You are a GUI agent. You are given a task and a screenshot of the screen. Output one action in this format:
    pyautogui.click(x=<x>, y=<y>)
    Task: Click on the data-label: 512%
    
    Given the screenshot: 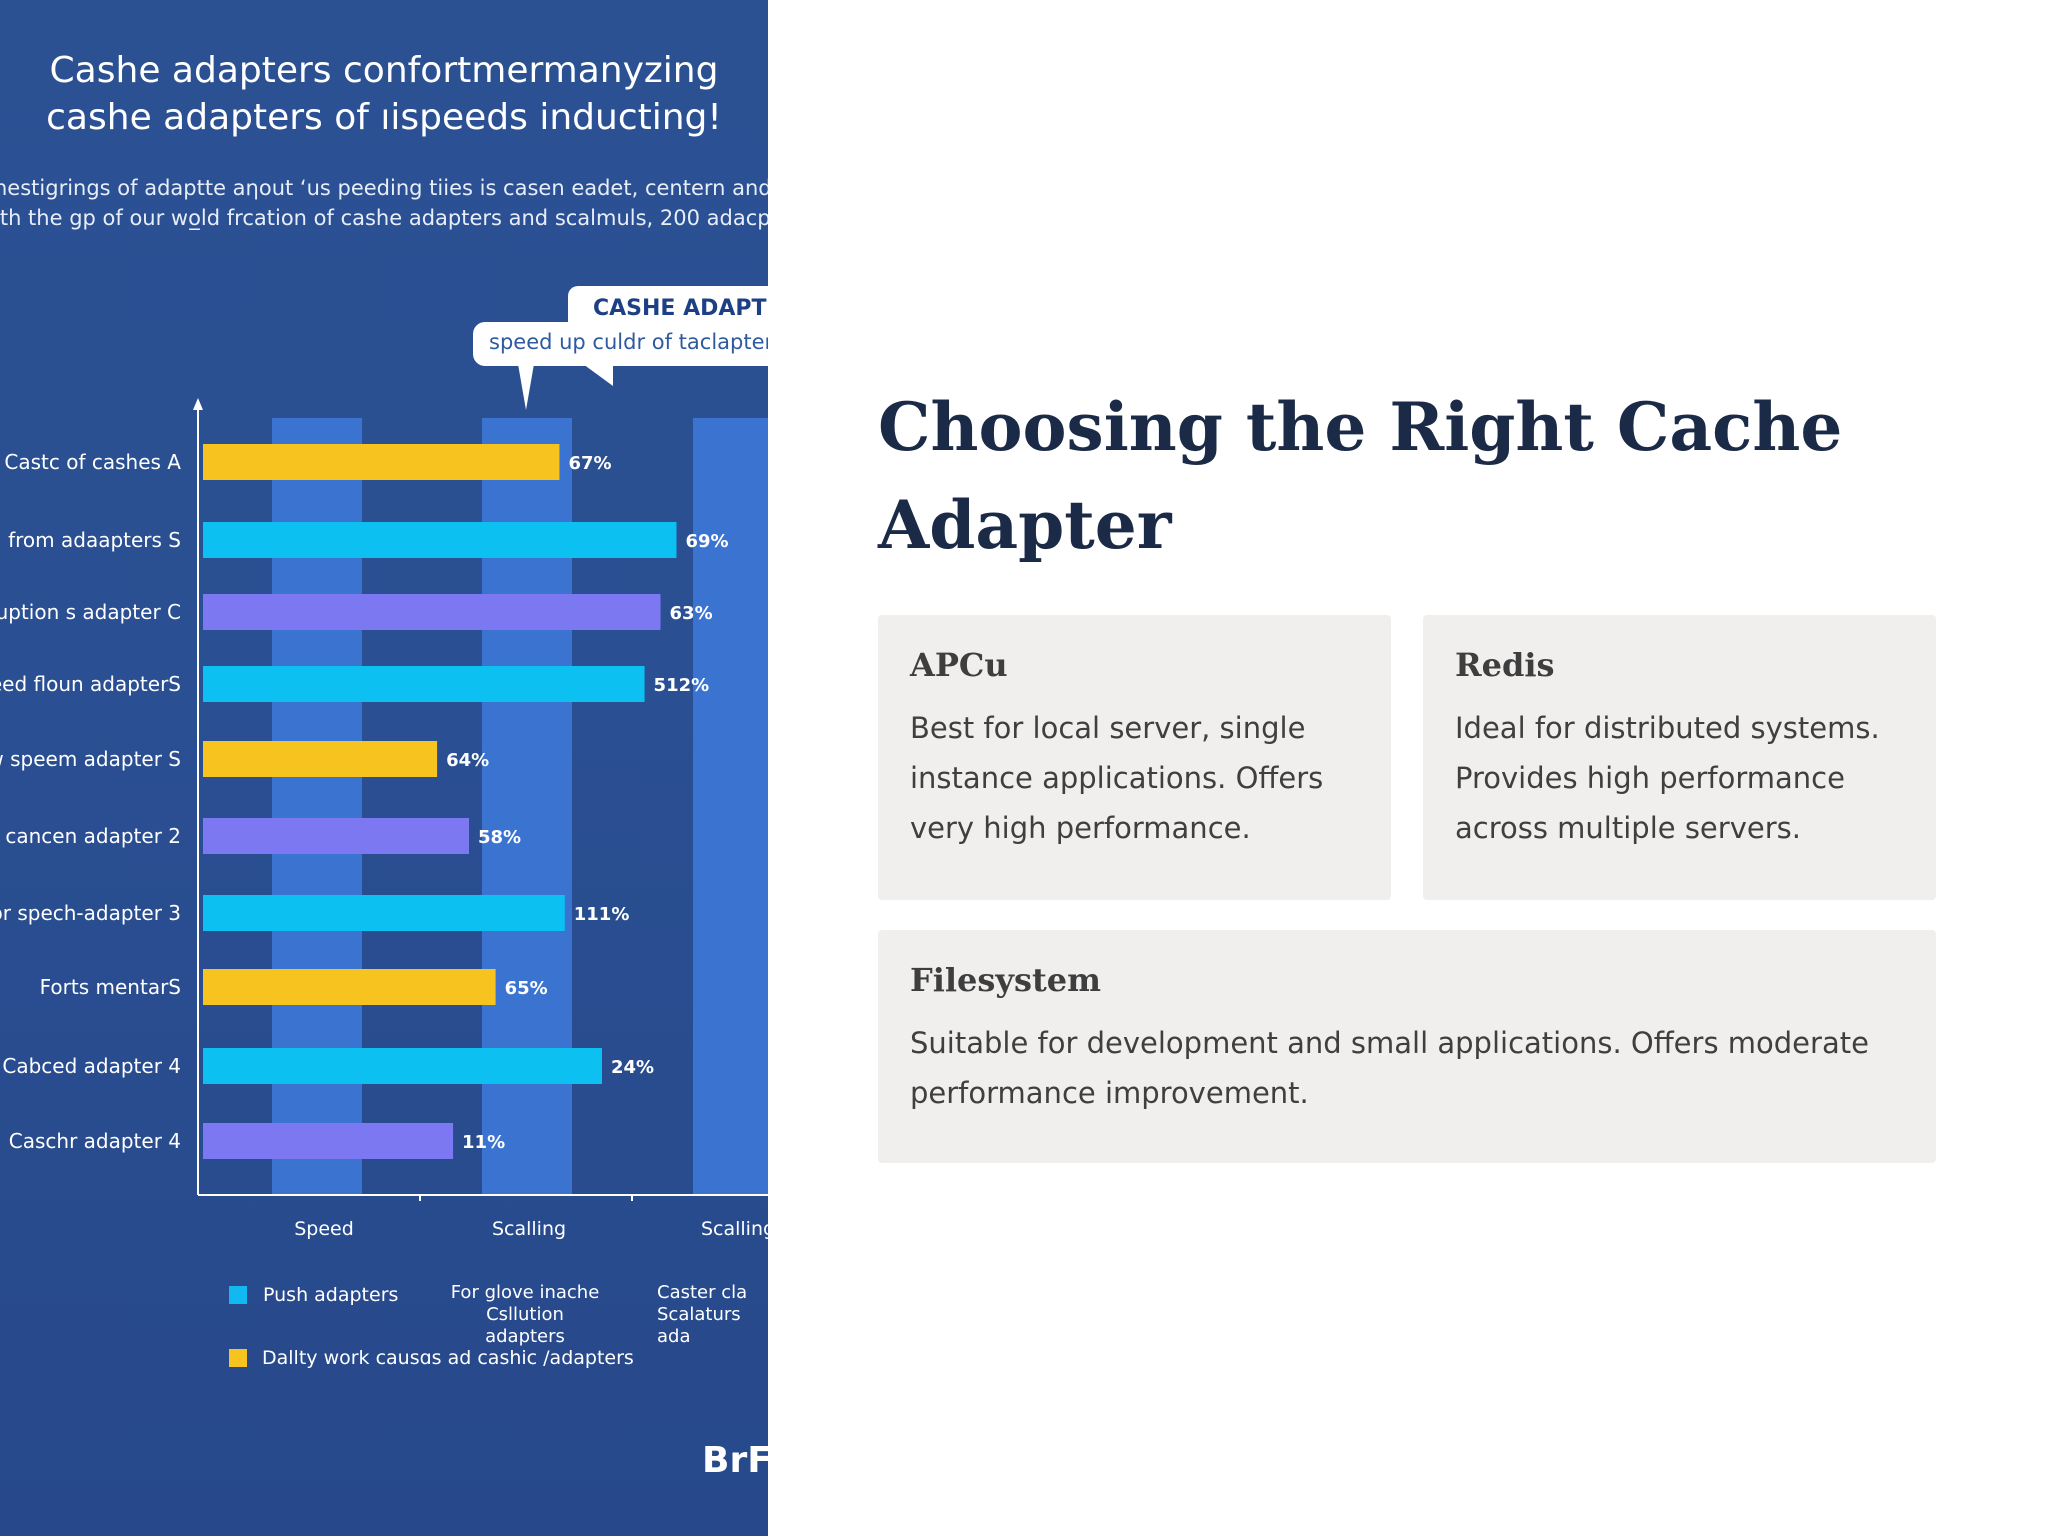 What is the action you would take?
    pyautogui.click(x=682, y=685)
    